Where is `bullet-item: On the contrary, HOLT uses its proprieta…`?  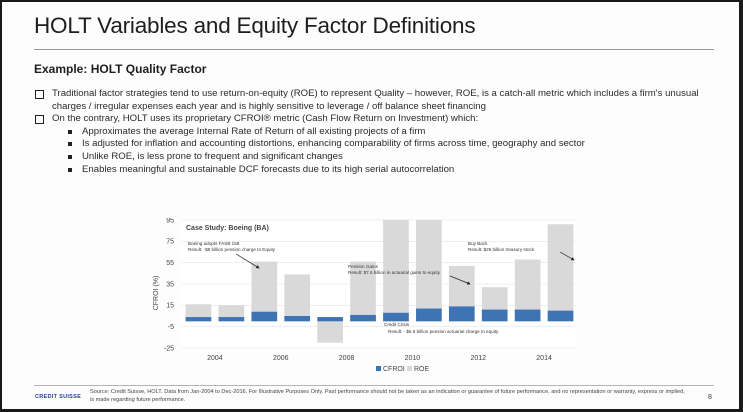 bullet-item: On the contrary, HOLT uses its proprieta… is located at coordinates (379, 119).